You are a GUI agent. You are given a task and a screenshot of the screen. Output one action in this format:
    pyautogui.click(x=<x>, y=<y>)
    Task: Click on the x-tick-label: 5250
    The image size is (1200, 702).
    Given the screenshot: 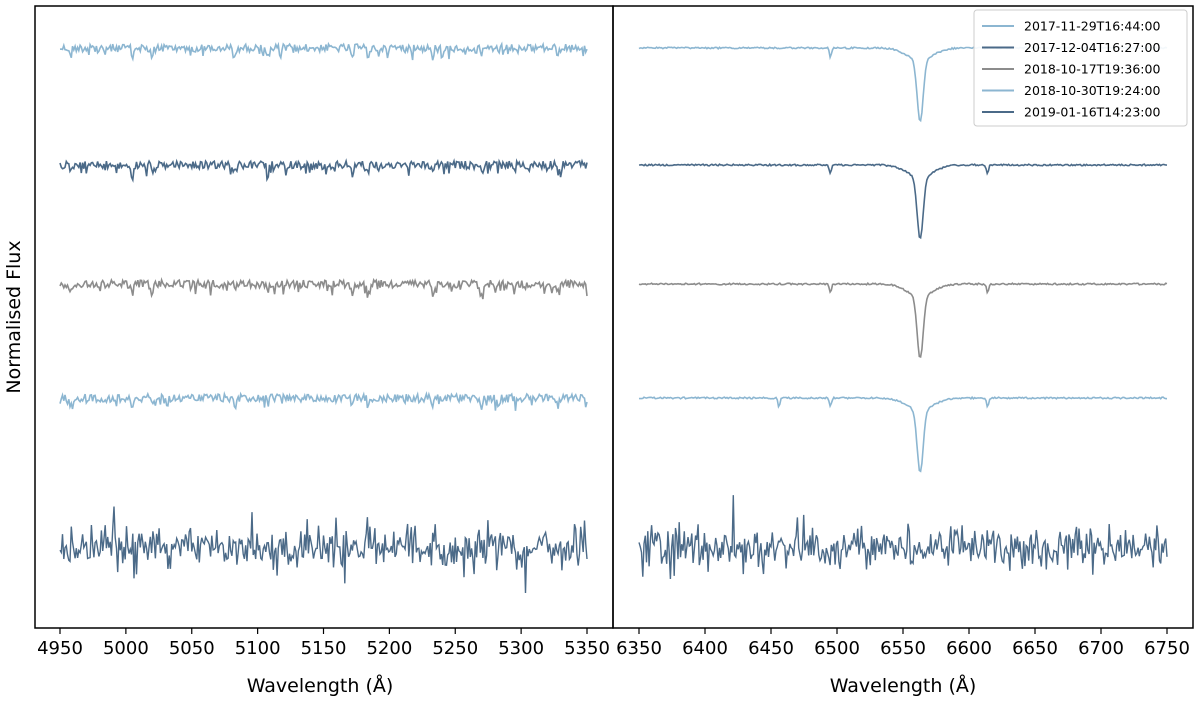 What is the action you would take?
    pyautogui.click(x=455, y=648)
    